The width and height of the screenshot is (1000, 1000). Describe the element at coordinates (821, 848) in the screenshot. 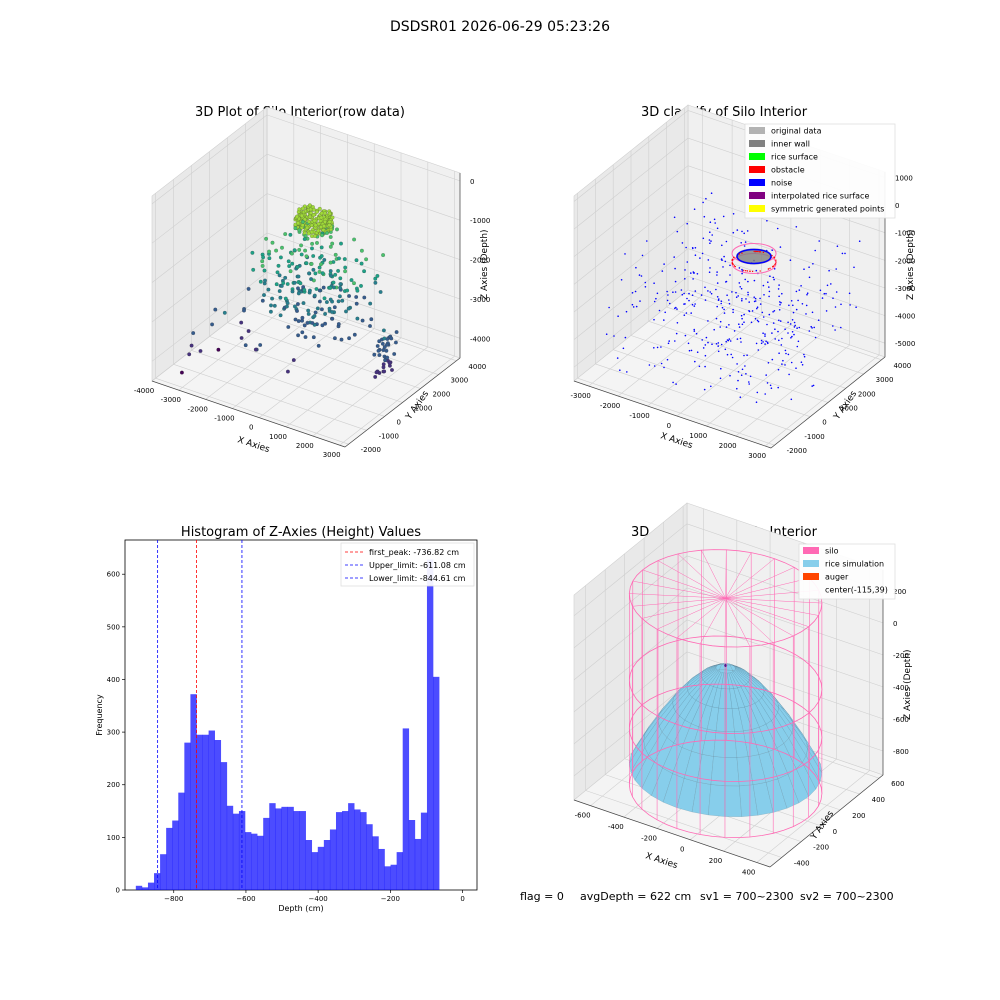

I see `y-tick-label: -200` at that location.